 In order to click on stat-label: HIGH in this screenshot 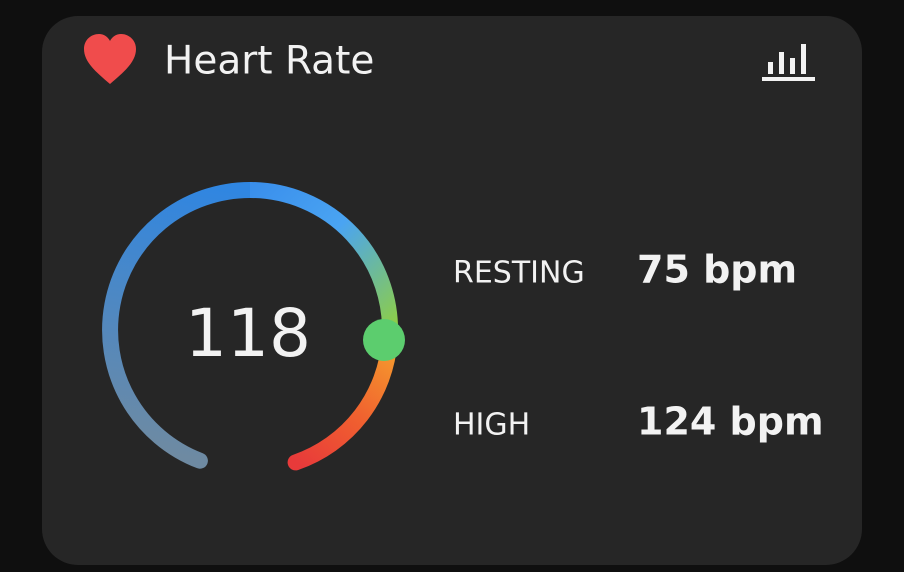, I will do `click(491, 425)`.